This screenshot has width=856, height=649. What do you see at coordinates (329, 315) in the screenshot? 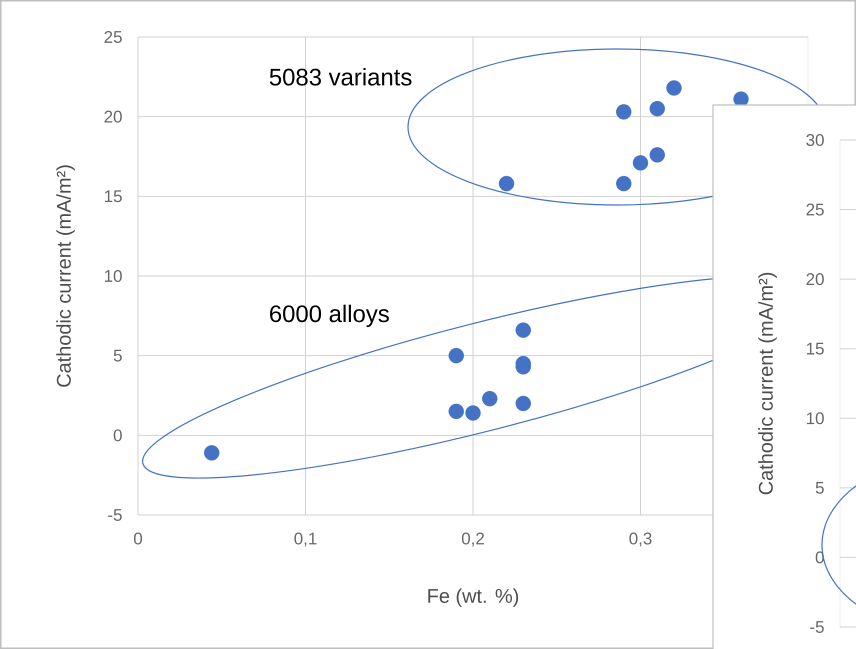
I see `annotation: 6000 alloys` at bounding box center [329, 315].